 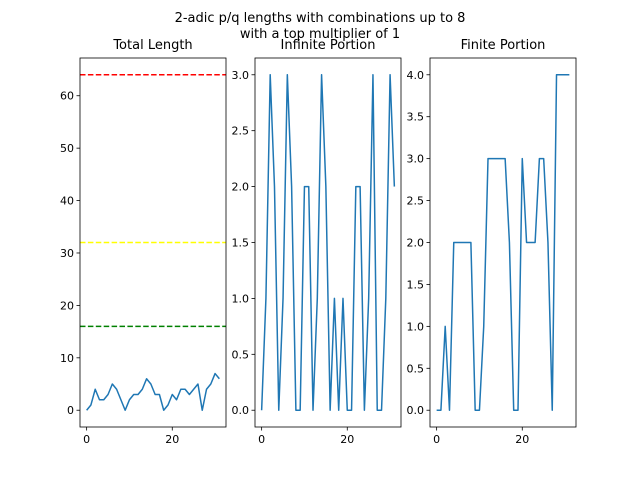 I want to click on subplot-title: Total Length, so click(x=152, y=45).